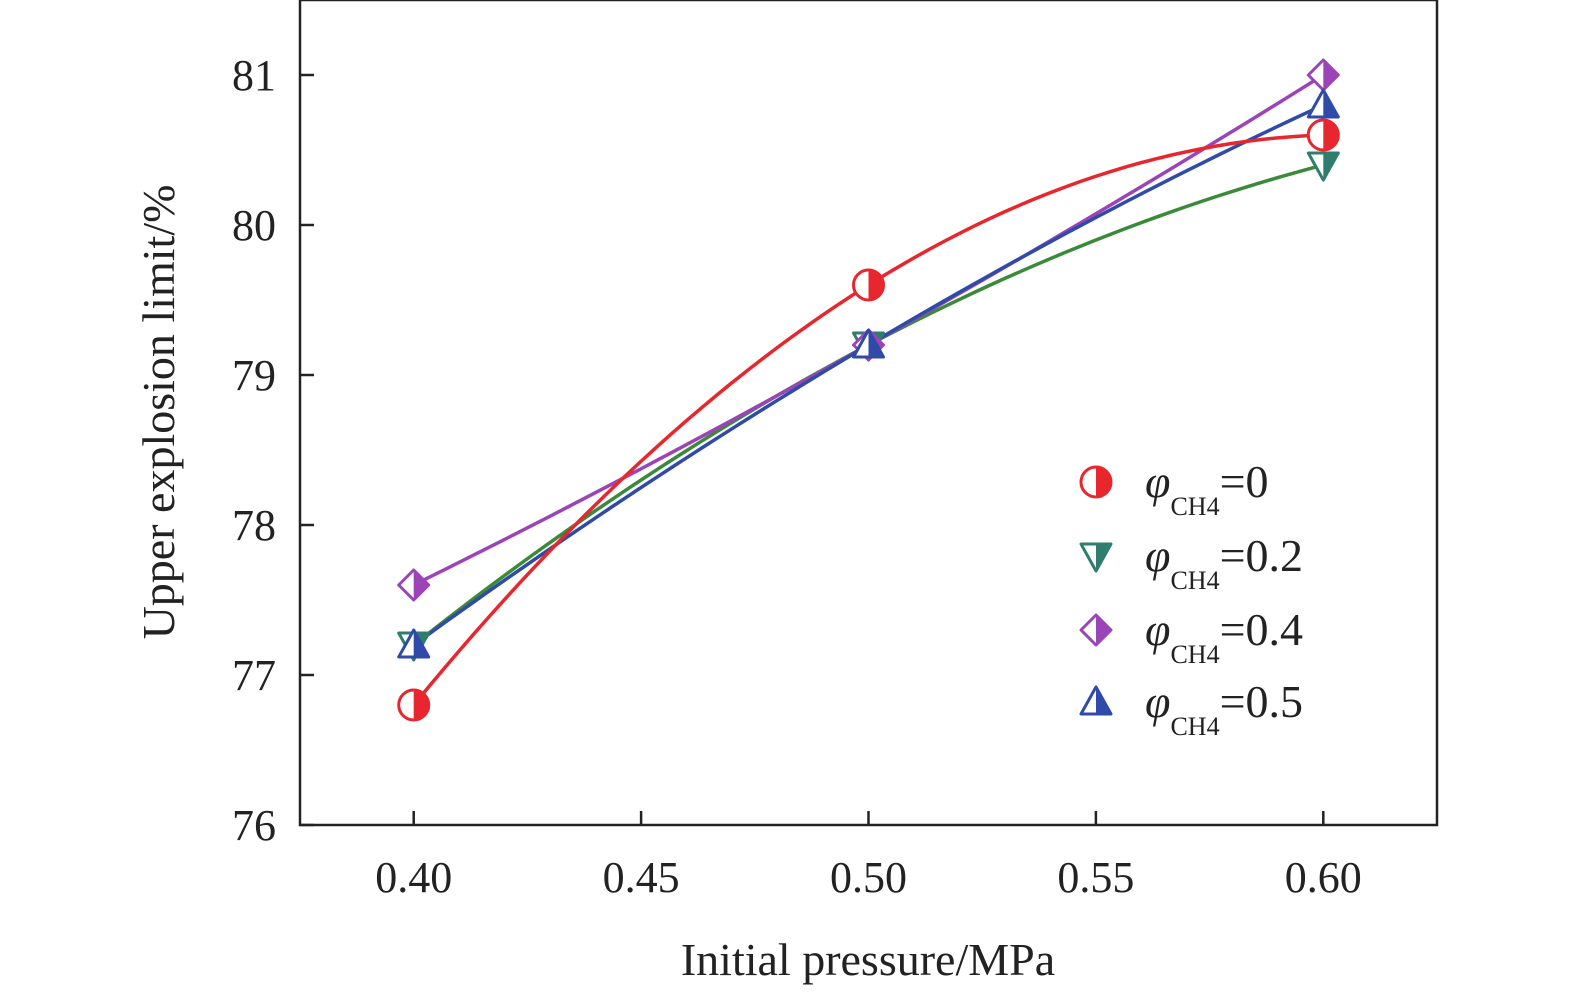 The width and height of the screenshot is (1575, 997). I want to click on y-tick-label: 76, so click(254, 825).